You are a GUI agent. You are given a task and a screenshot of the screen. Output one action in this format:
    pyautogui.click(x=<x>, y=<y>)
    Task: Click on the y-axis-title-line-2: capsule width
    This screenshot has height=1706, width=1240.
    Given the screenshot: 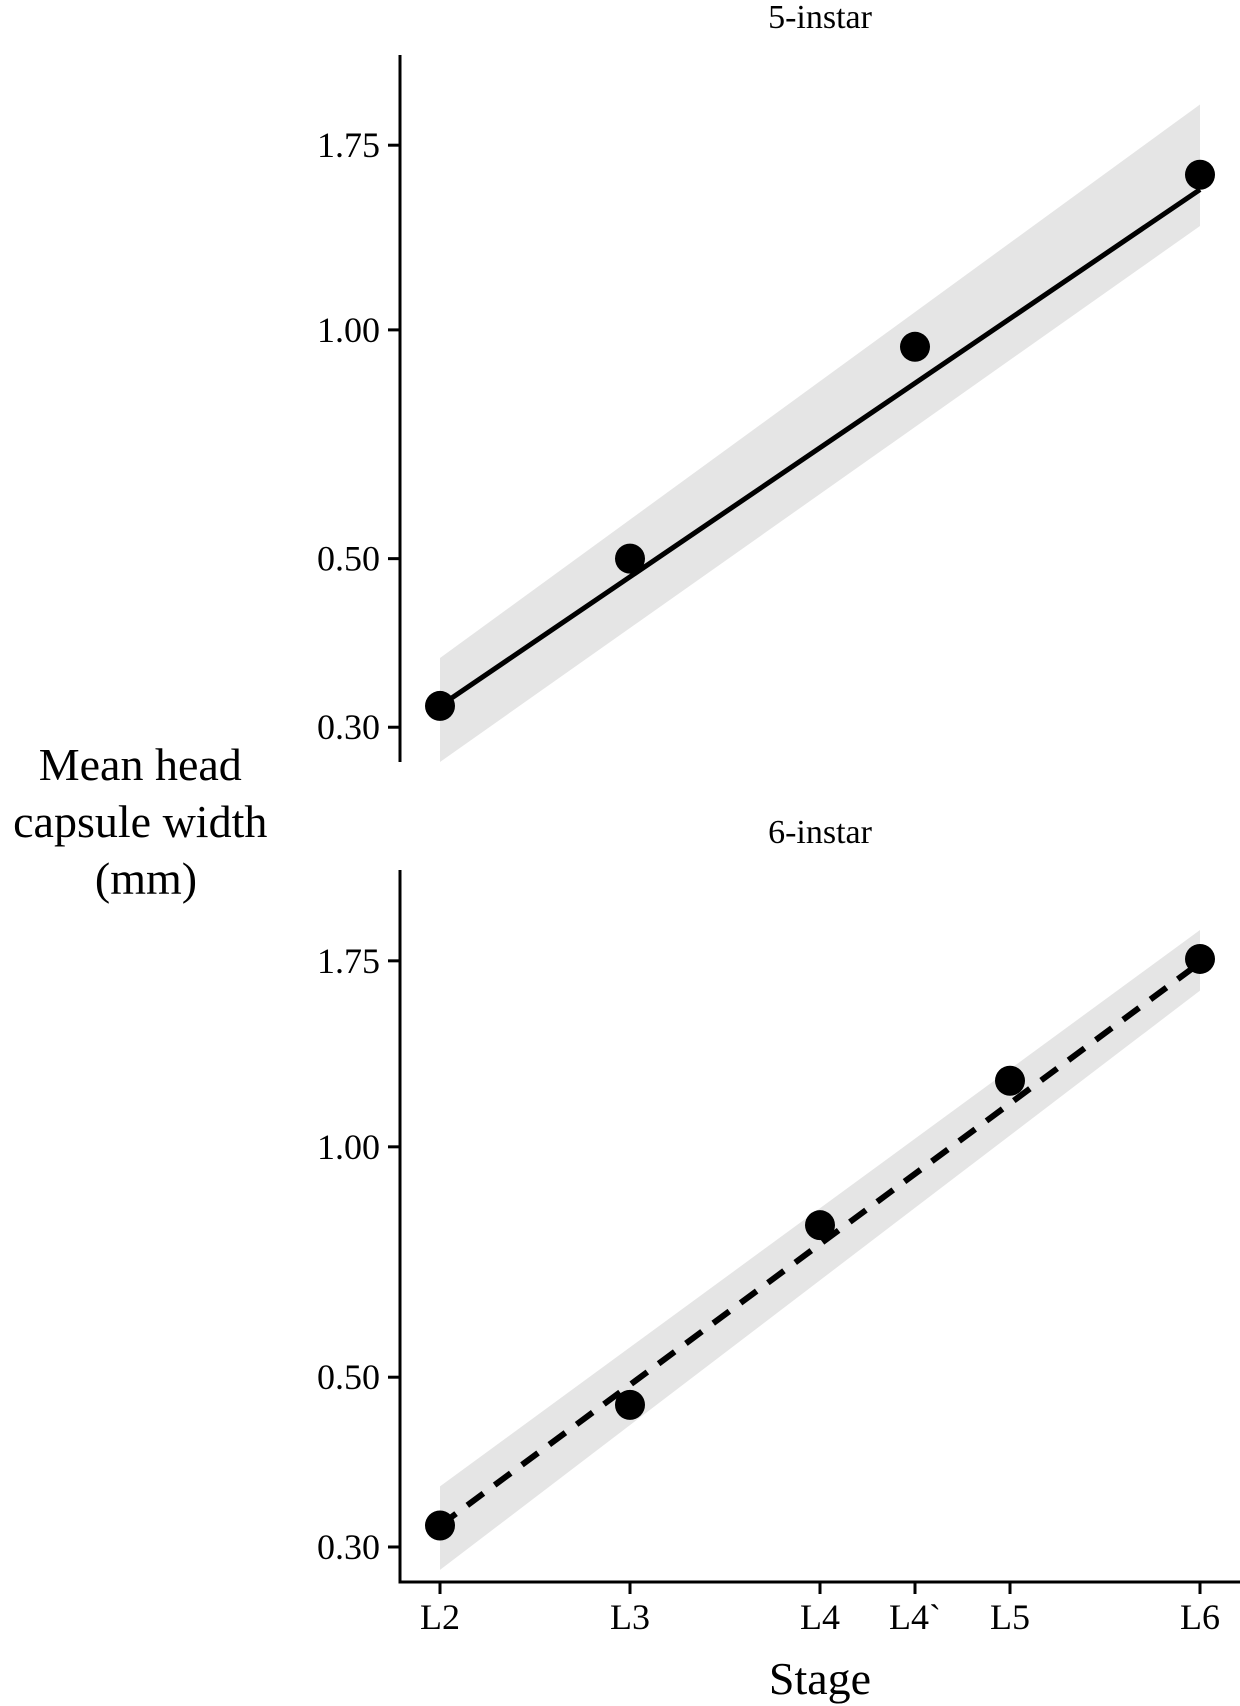 What is the action you would take?
    pyautogui.click(x=140, y=821)
    